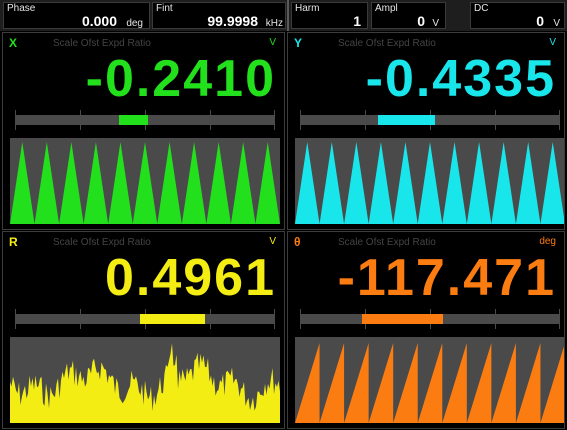 Image resolution: width=567 pixels, height=430 pixels. I want to click on phase-value: 0.000, so click(99, 21).